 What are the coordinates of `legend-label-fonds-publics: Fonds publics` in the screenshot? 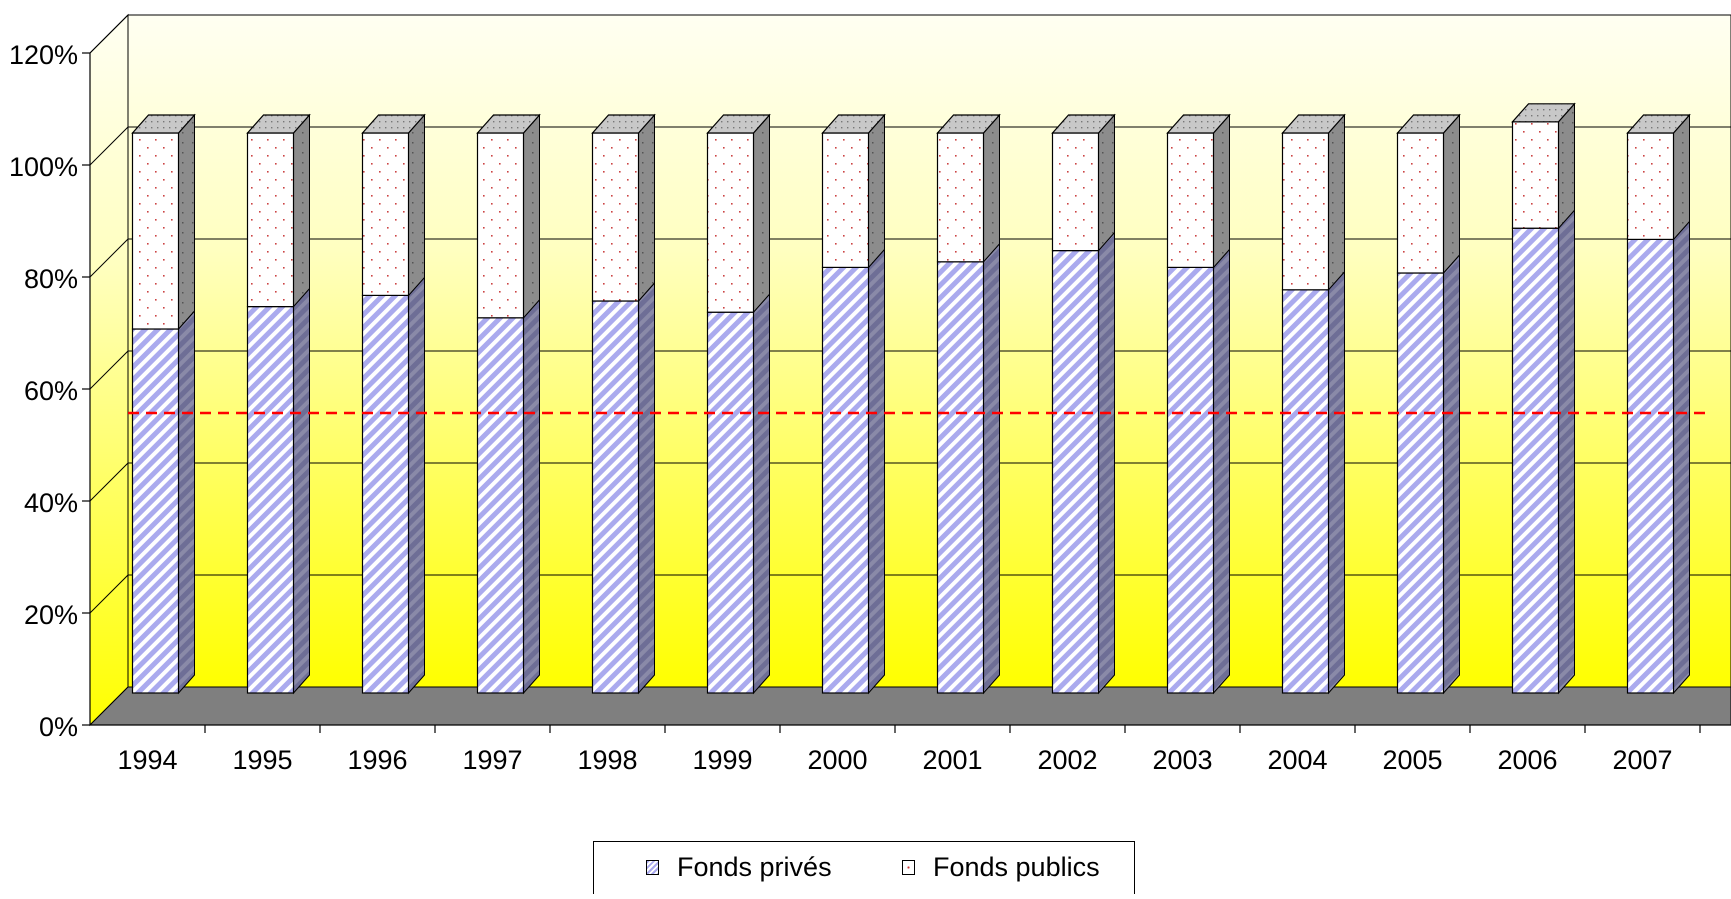 It's located at (1016, 867).